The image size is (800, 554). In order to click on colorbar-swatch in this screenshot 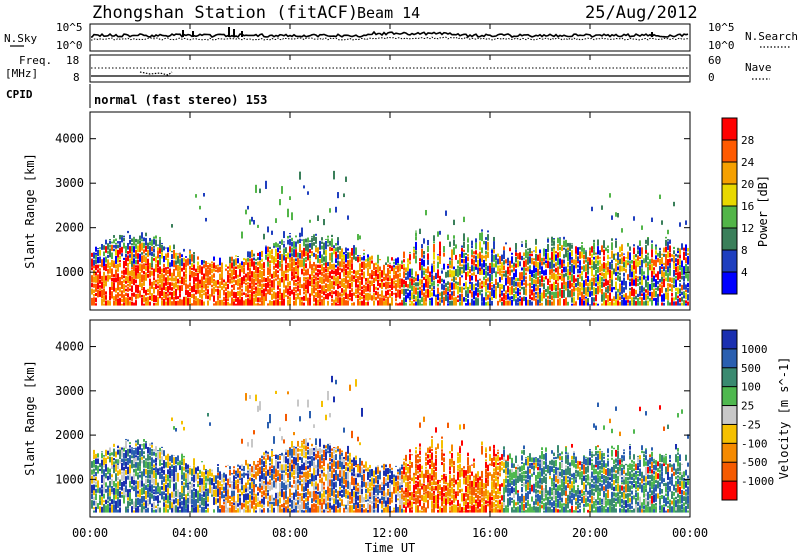, I will do `click(729, 173)`.